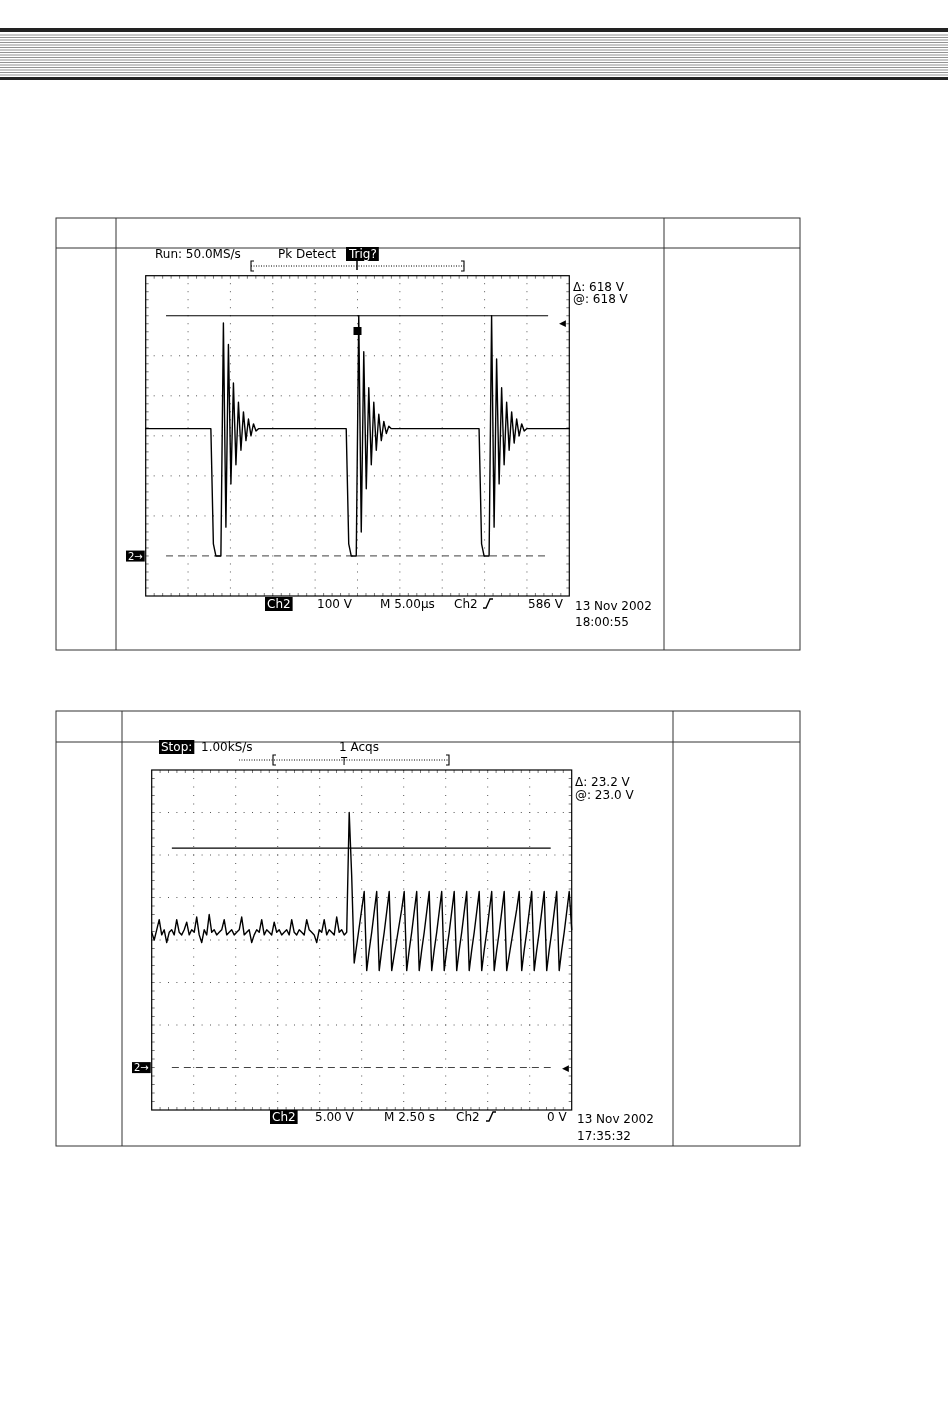 Image resolution: width=950 pixels, height=1409 pixels. Describe the element at coordinates (605, 795) in the screenshot. I see `text: @: 23.0 V` at that location.